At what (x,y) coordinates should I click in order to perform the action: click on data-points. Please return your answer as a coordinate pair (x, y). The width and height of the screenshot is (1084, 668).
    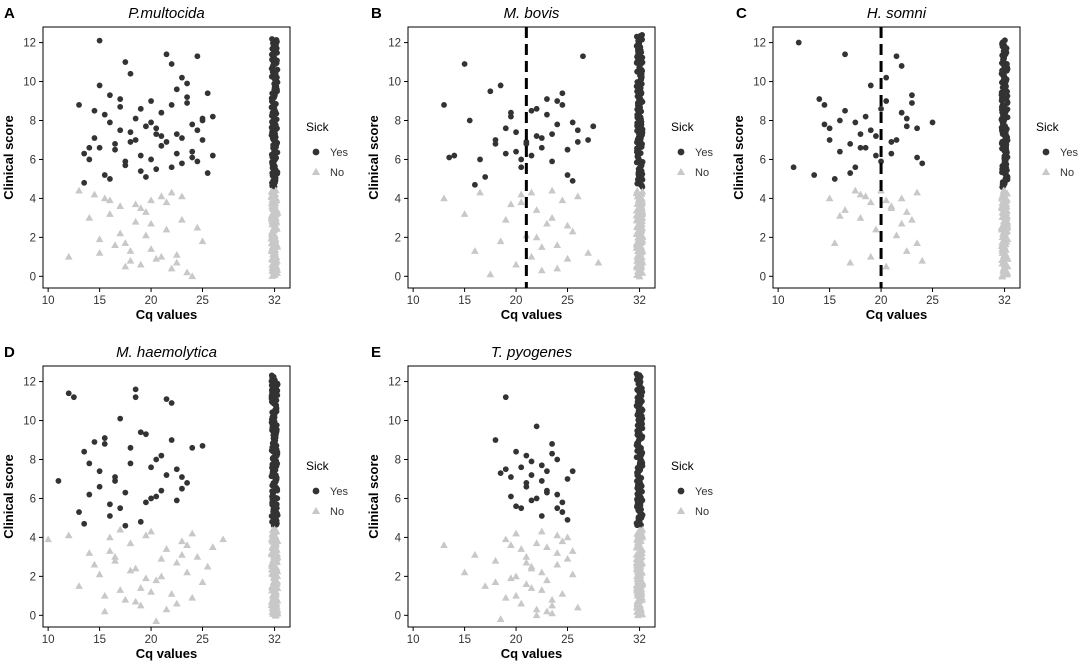
    Looking at the image, I should click on (543, 156).